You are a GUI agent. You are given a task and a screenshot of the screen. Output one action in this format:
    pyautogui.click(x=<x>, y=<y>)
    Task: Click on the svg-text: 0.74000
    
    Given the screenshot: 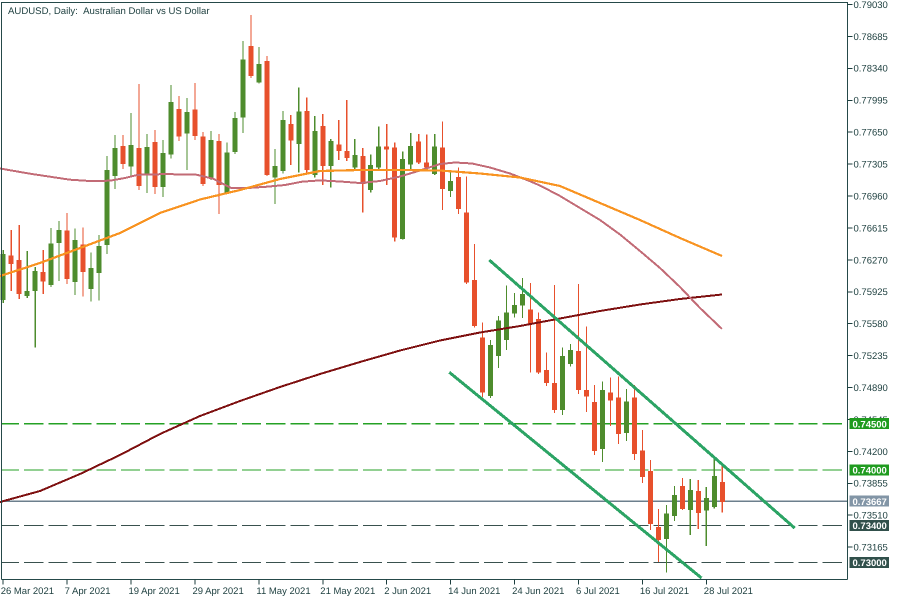 What is the action you would take?
    pyautogui.click(x=870, y=471)
    